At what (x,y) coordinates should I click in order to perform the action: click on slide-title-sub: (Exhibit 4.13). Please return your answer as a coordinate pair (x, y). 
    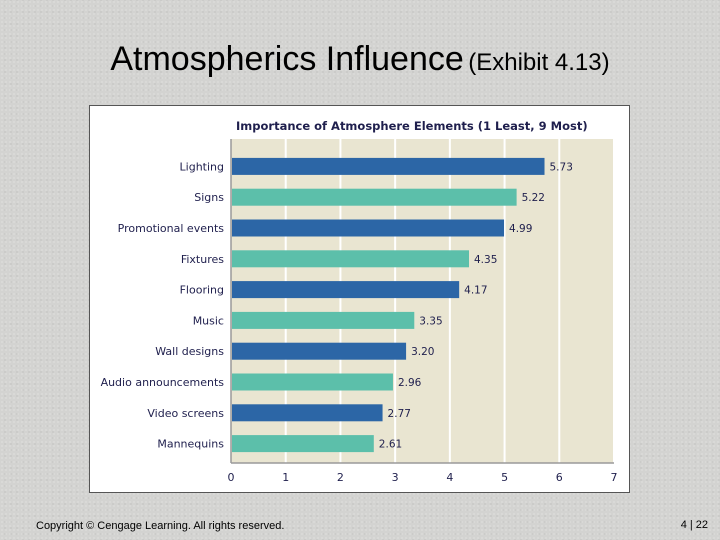
    Looking at the image, I should click on (539, 62).